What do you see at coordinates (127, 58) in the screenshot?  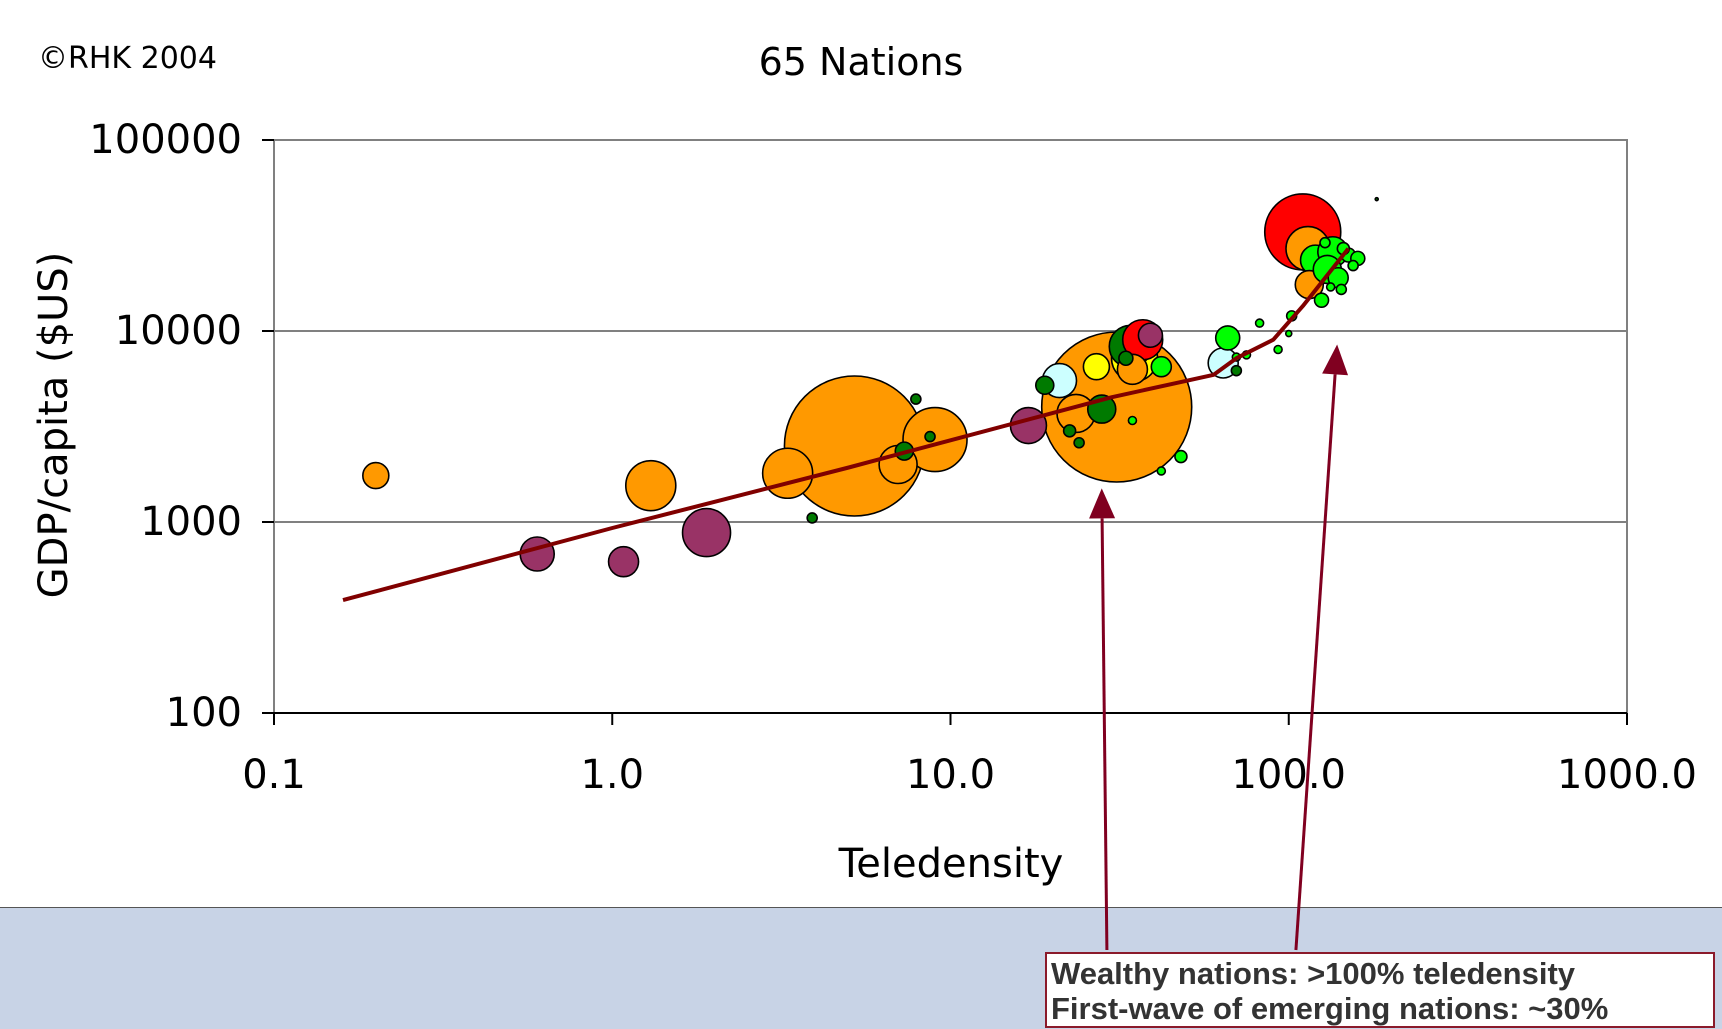 I see `copyright-label: ©RHK 2004` at bounding box center [127, 58].